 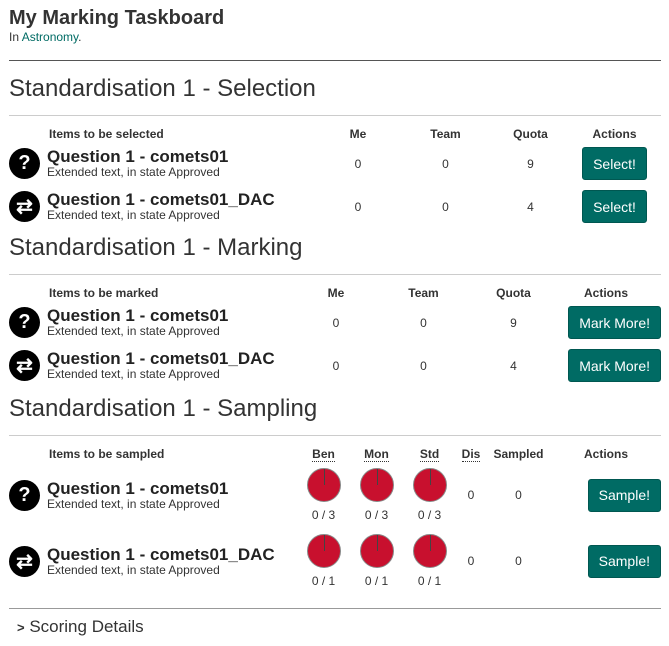 What do you see at coordinates (86, 626) in the screenshot?
I see `scoring-details-label: Scoring Details` at bounding box center [86, 626].